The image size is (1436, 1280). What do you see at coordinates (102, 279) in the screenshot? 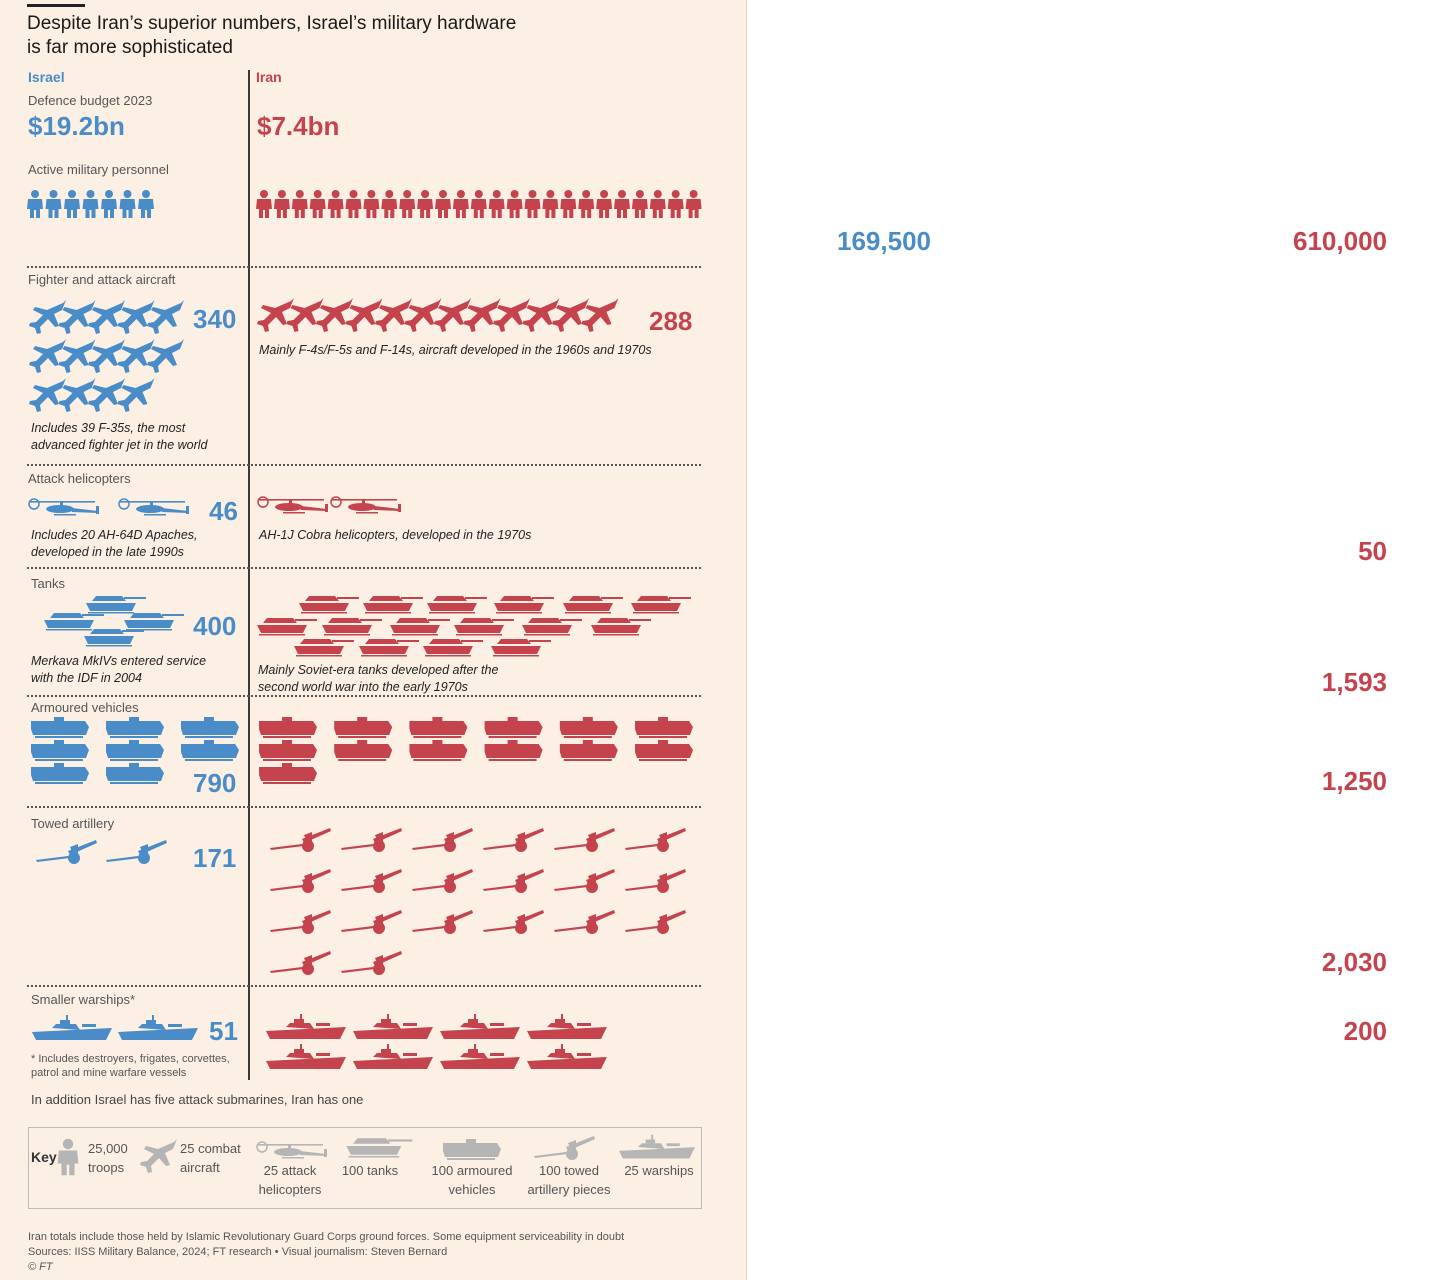
I see `aircraft-label: Fighter and attack aircraft` at bounding box center [102, 279].